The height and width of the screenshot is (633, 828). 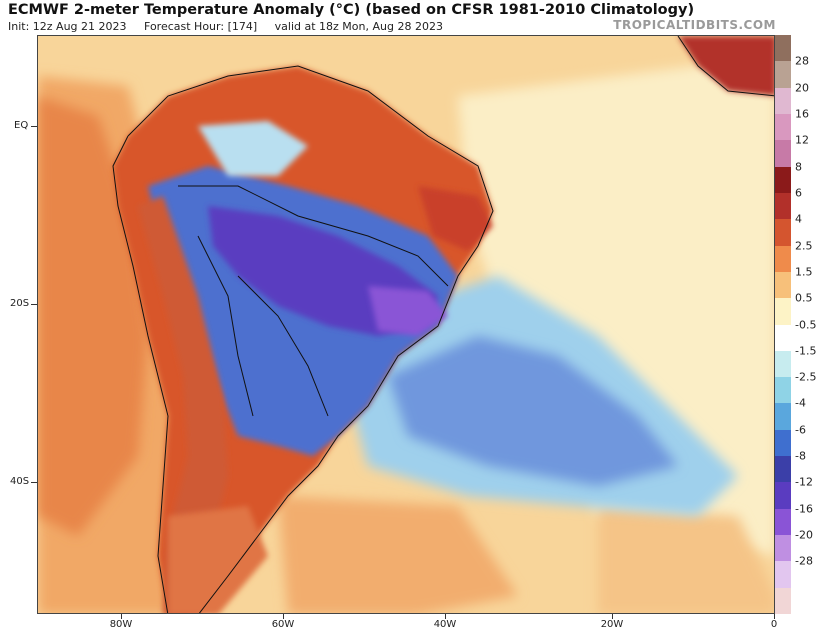 What do you see at coordinates (798, 219) in the screenshot?
I see `colorbar-label: 4` at bounding box center [798, 219].